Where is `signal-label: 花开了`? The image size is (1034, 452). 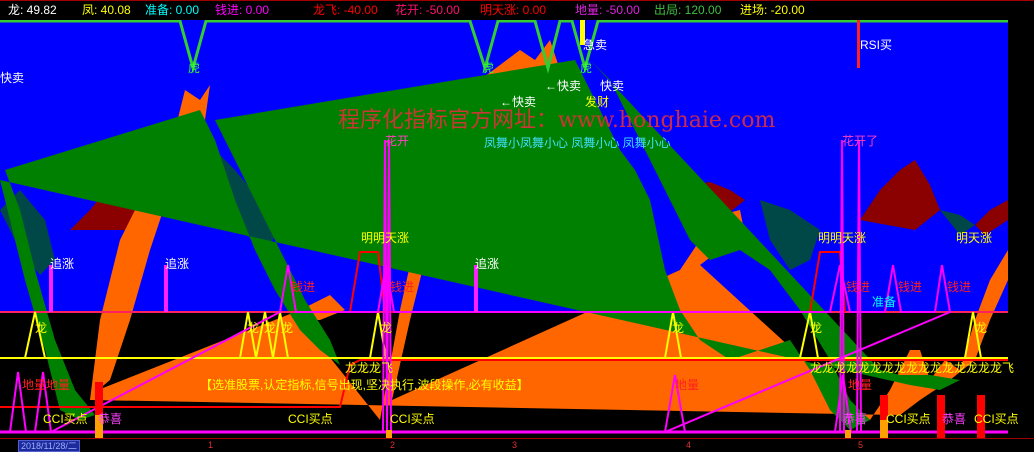 signal-label: 花开了 is located at coordinates (860, 141).